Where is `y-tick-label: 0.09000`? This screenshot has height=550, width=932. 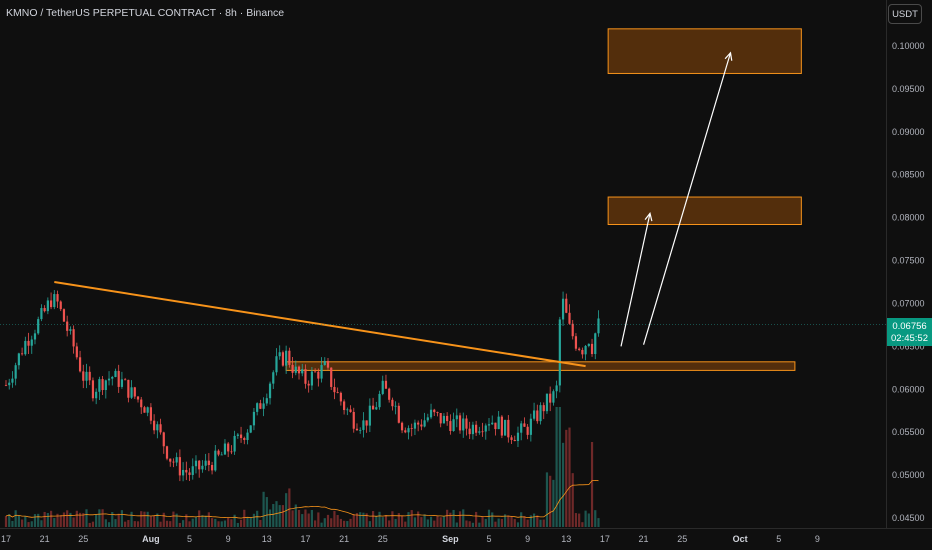 y-tick-label: 0.09000 is located at coordinates (908, 132).